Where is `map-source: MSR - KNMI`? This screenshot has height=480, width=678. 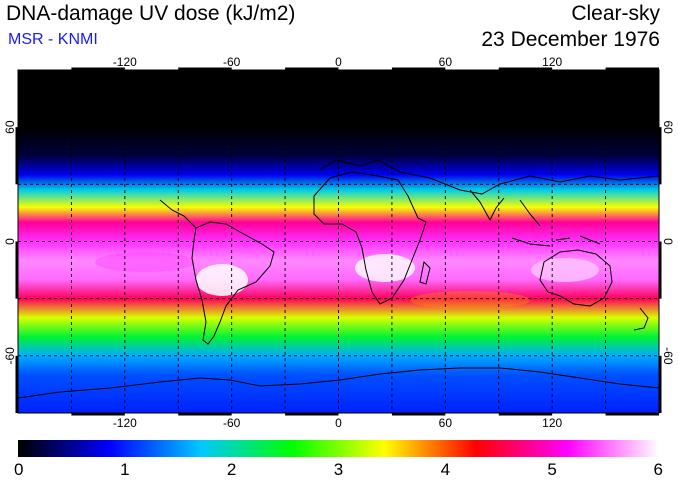 map-source: MSR - KNMI is located at coordinates (53, 39).